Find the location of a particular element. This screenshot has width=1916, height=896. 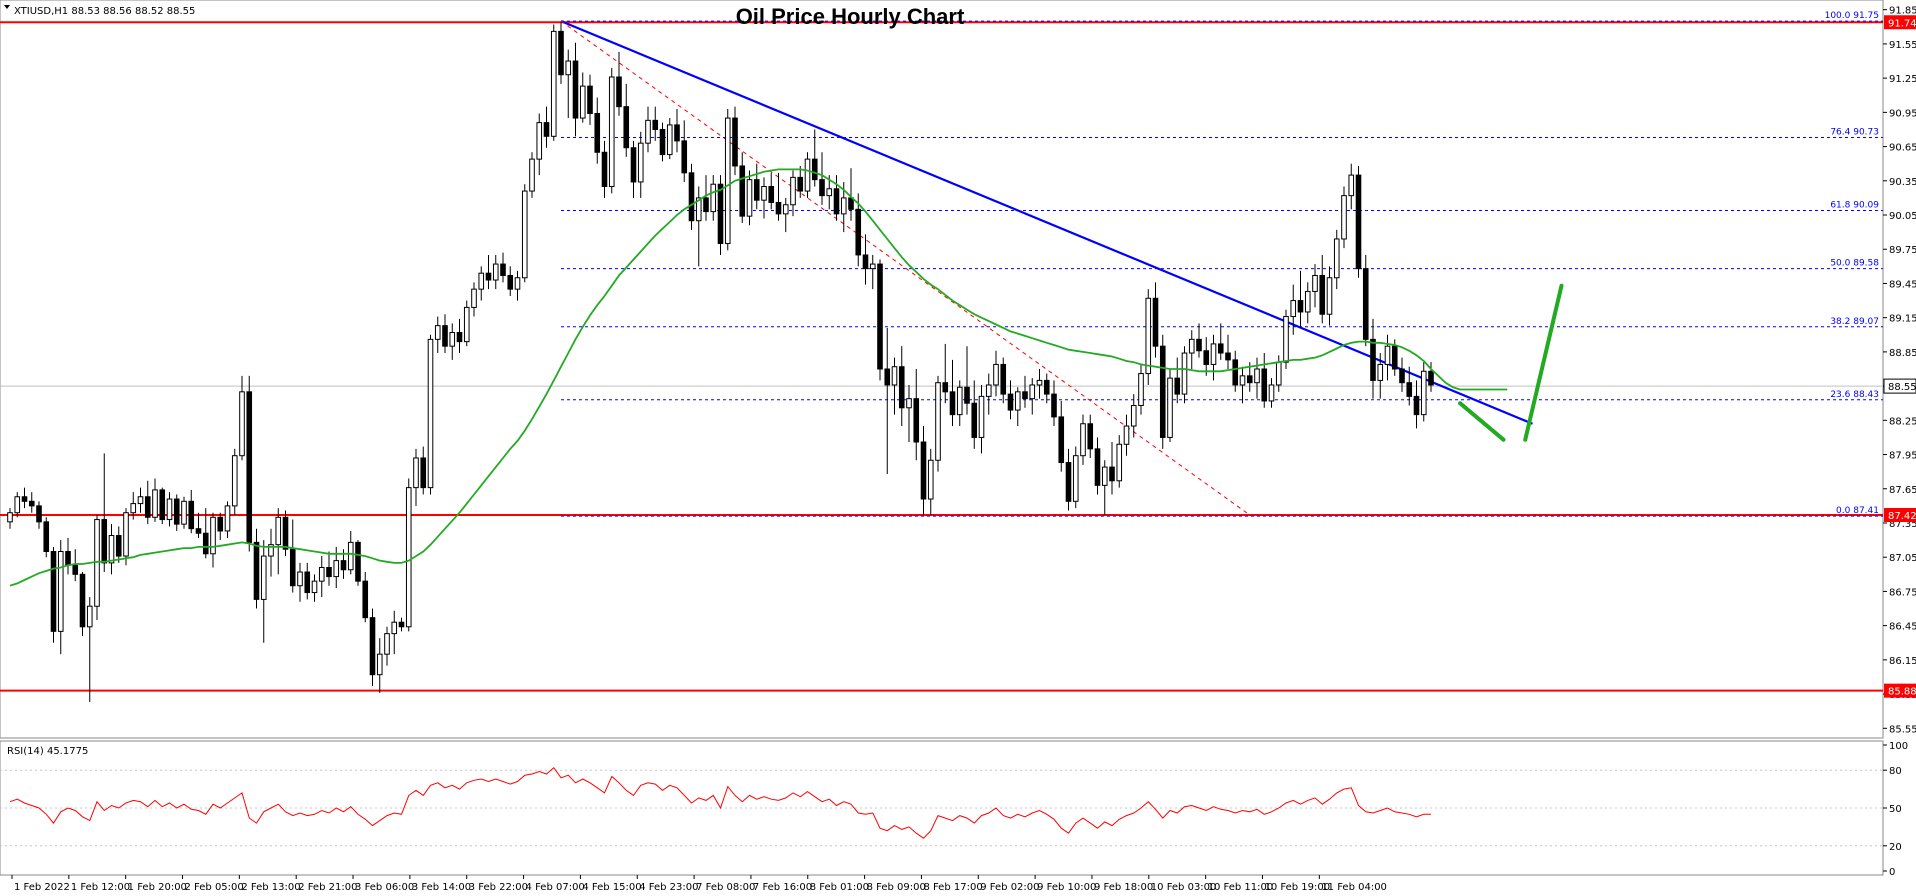

time-tick-label: 1 Feb 12:00 is located at coordinates (100, 887).